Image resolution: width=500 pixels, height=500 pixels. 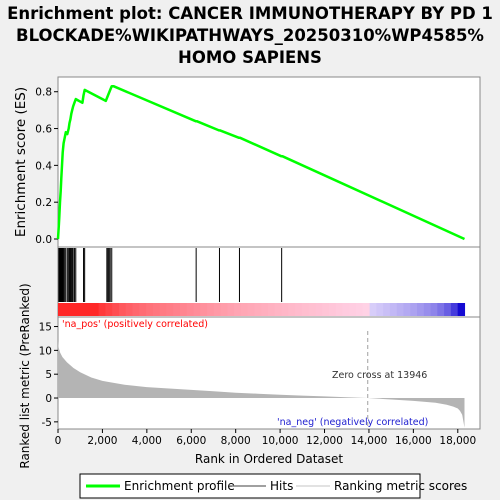 What do you see at coordinates (43, 93) in the screenshot?
I see `es-ytick-label: 0.8` at bounding box center [43, 93].